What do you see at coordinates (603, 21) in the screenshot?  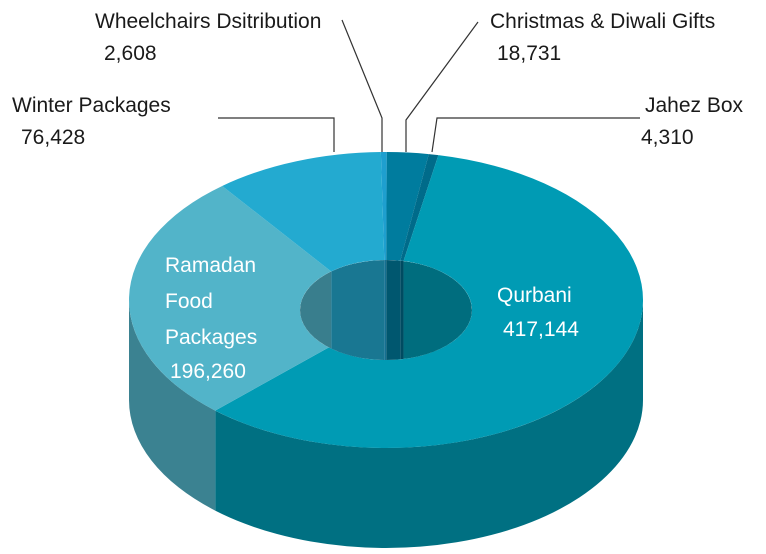 I see `data-label: Christmas & Diwali Gifts` at bounding box center [603, 21].